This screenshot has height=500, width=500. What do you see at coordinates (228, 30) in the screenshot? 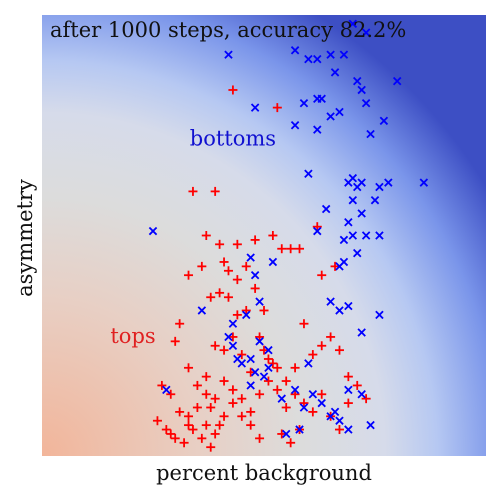
I see `chart-title: after 1000 steps, accuracy 82.2%` at bounding box center [228, 30].